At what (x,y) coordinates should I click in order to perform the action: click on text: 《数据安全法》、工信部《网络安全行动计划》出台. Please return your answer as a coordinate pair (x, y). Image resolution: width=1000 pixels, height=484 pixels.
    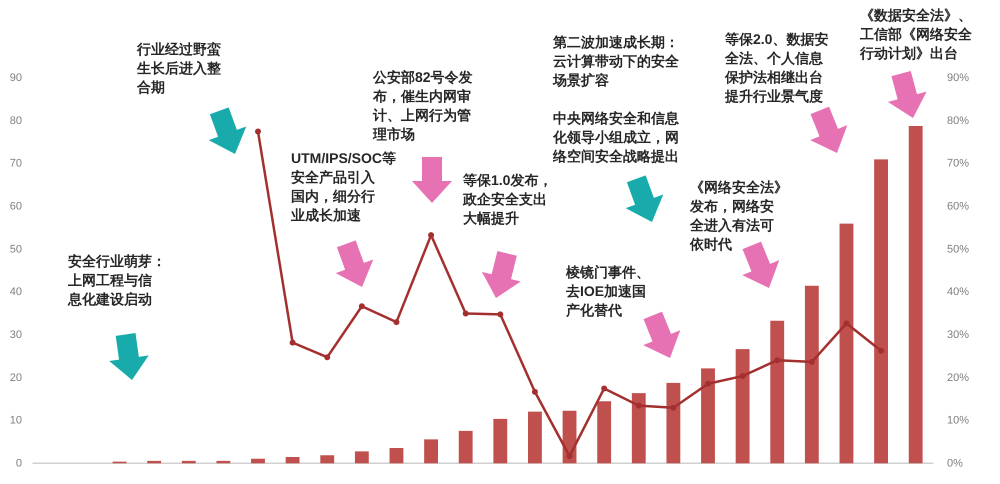
    Looking at the image, I should click on (916, 33).